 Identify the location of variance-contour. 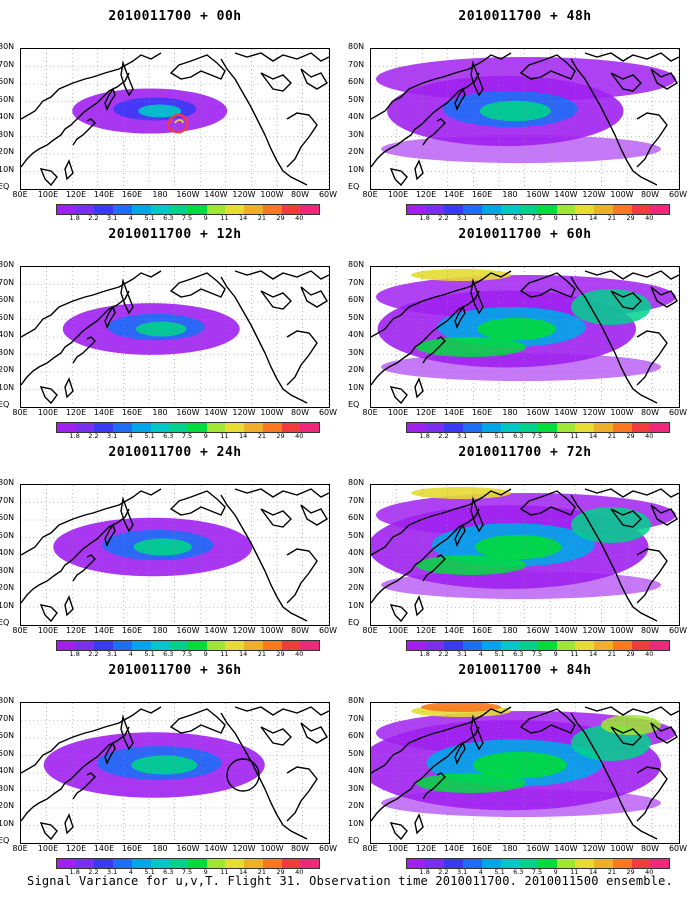
(160, 111).